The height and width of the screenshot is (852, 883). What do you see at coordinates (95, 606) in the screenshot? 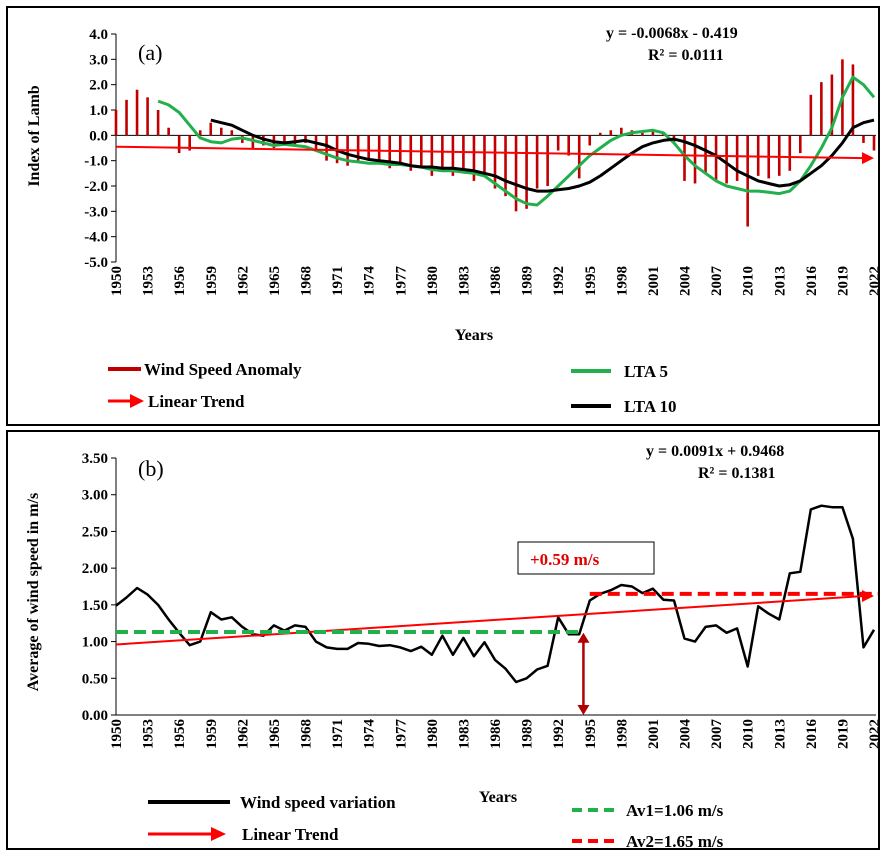
I see `y-tick-label: 1.50` at bounding box center [95, 606].